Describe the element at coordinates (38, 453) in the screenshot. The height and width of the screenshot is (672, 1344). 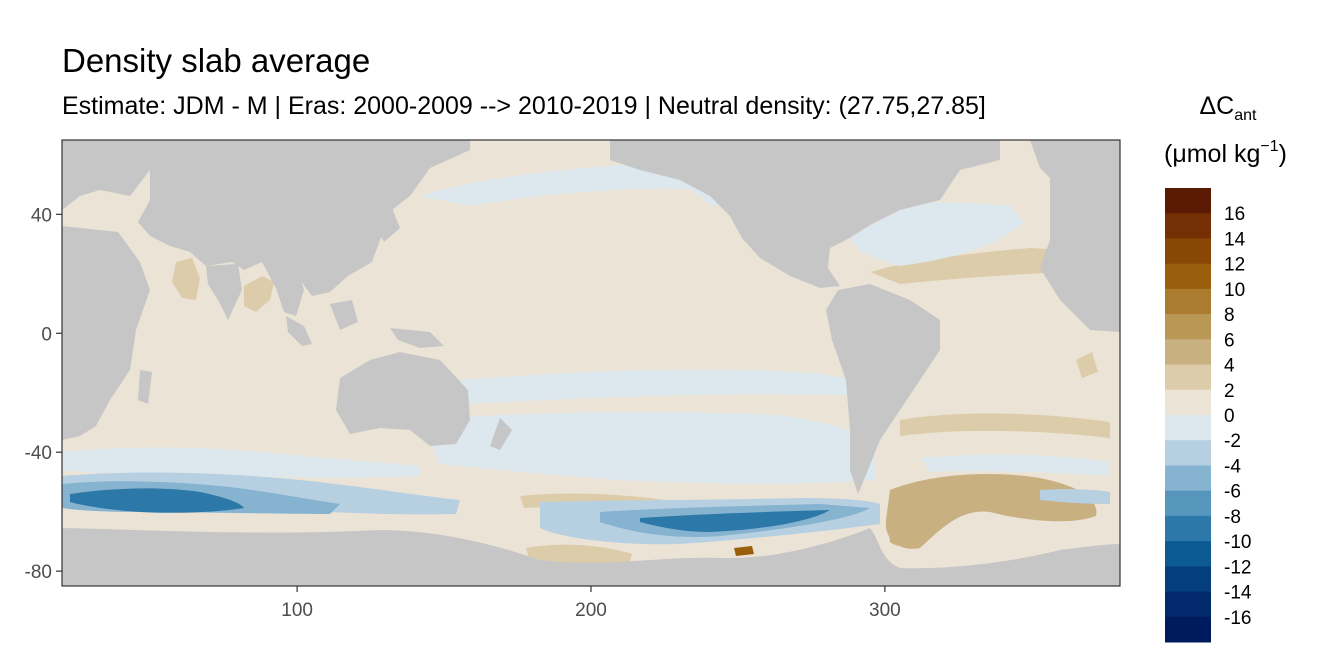
I see `y-tick-label: -40` at that location.